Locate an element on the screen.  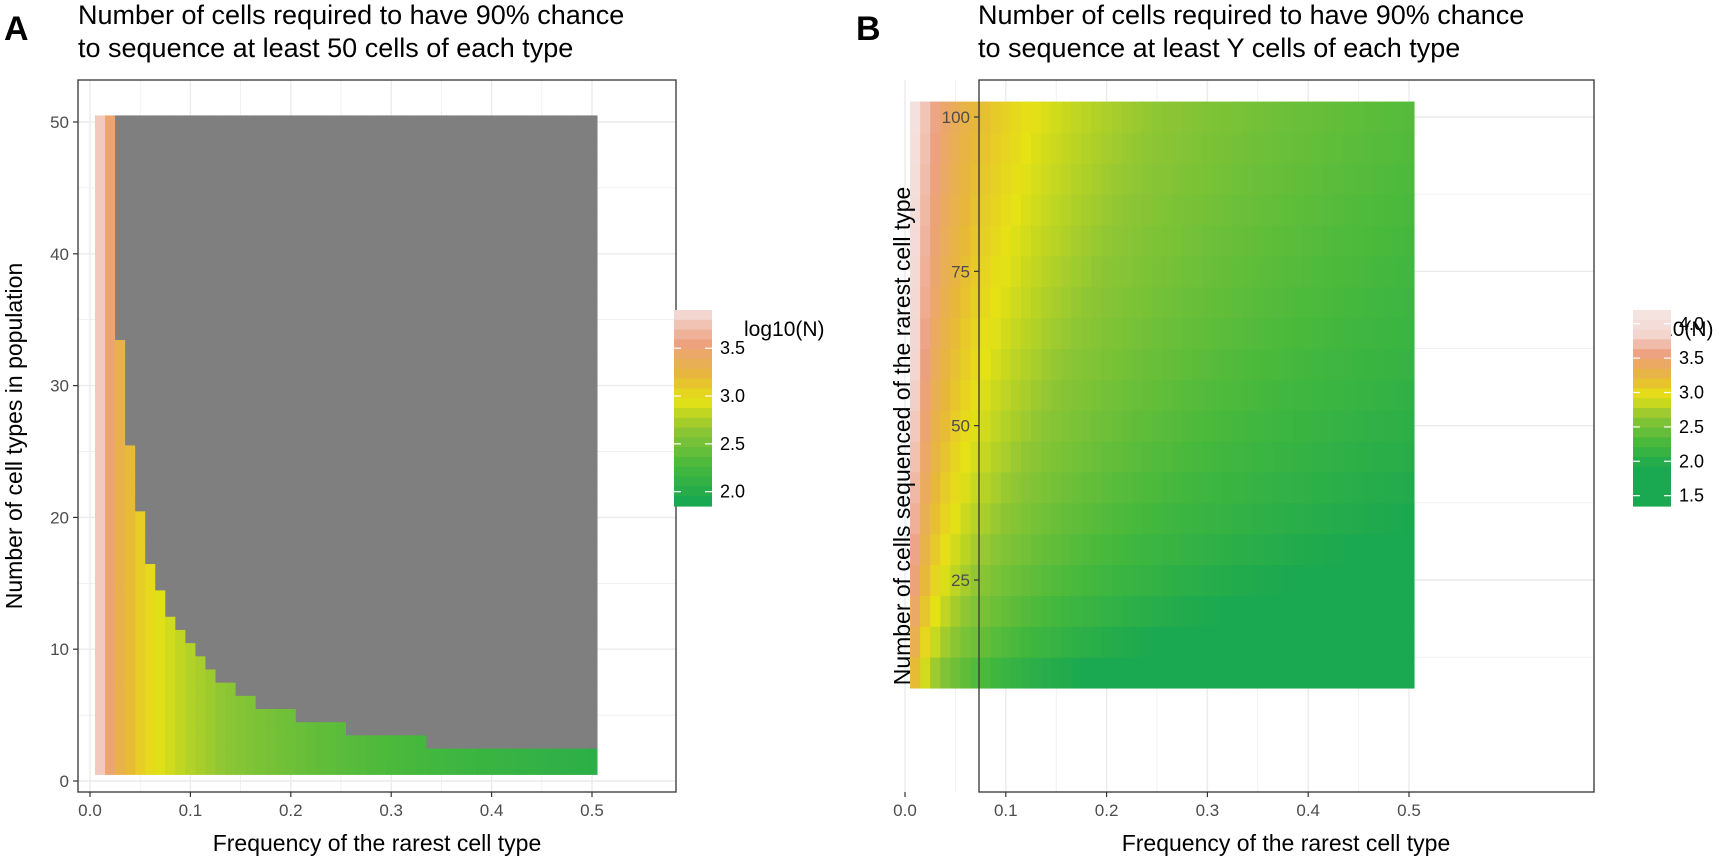
y-tick-label: 100 is located at coordinates (956, 117).